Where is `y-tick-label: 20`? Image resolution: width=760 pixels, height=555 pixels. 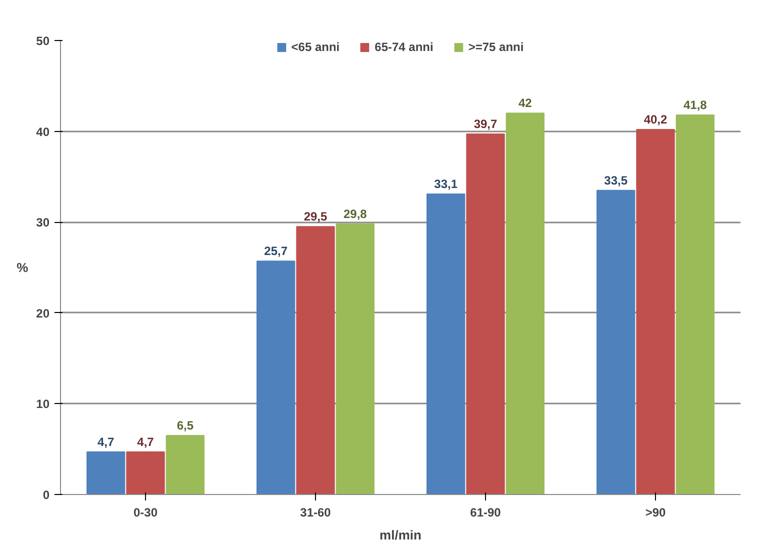 y-tick-label: 20 is located at coordinates (43, 313).